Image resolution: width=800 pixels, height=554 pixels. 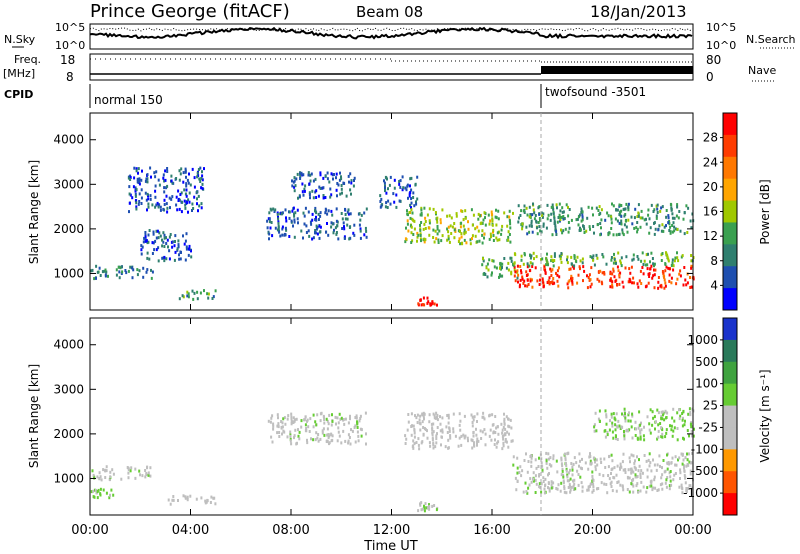 I want to click on colorbar-tick-label: -1000, so click(x=700, y=493).